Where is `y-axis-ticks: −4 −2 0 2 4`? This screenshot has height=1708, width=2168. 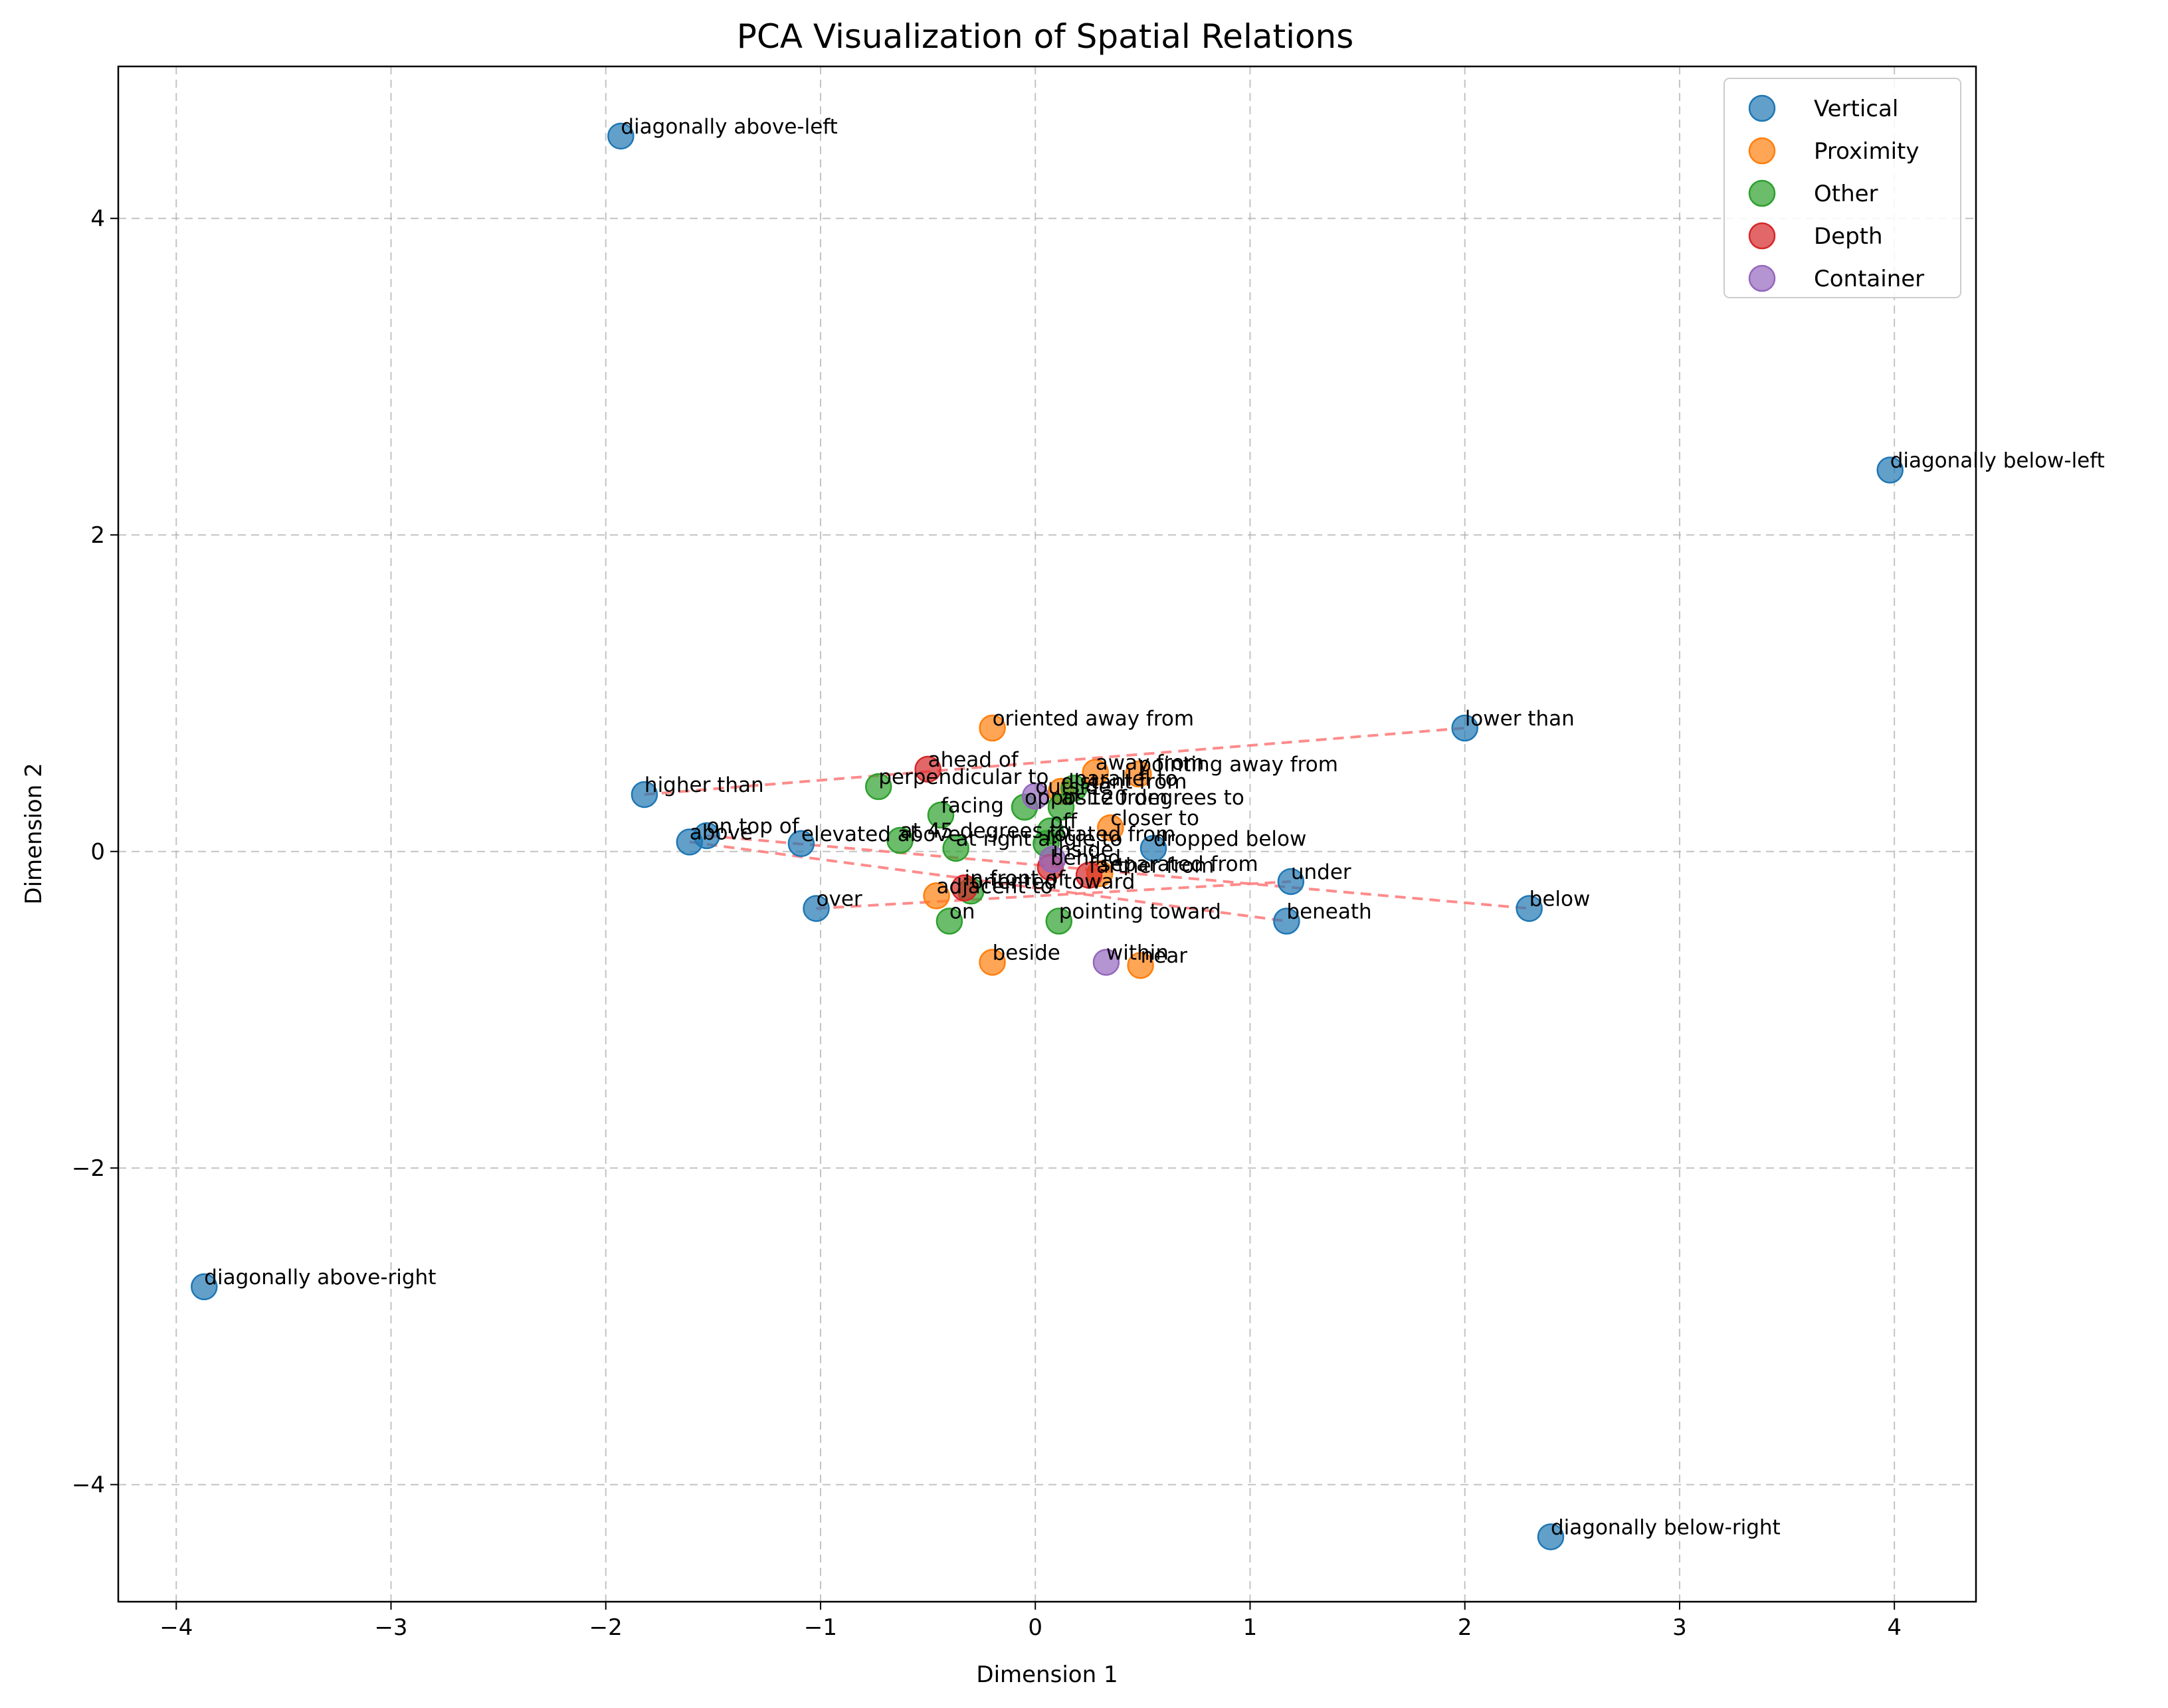 y-axis-ticks: −4 −2 0 2 4 is located at coordinates (95, 852).